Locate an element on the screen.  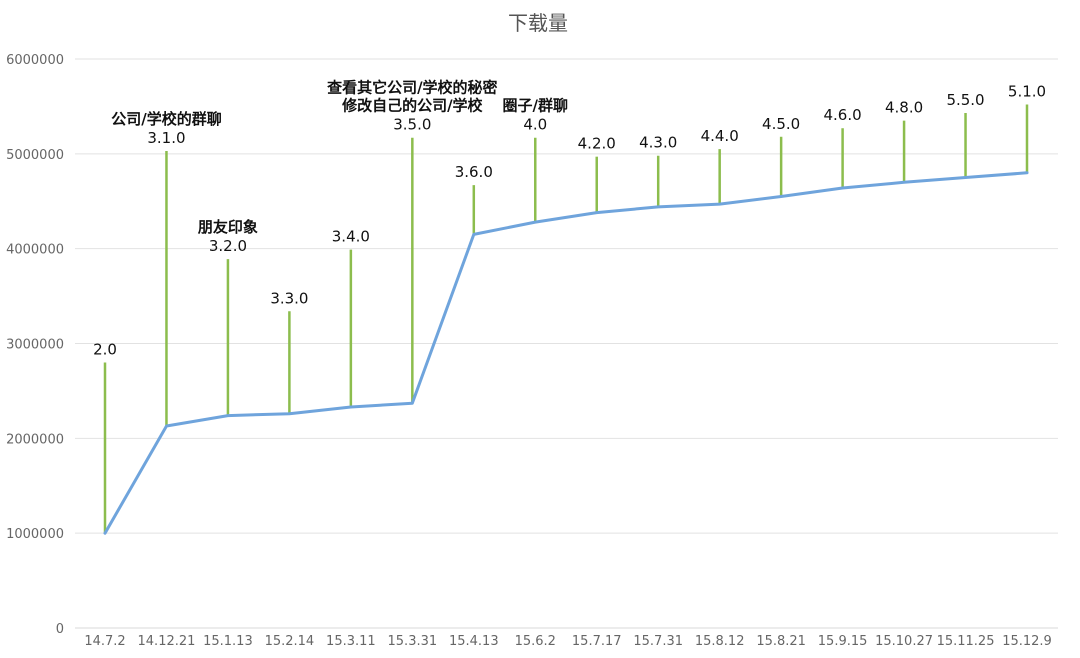
x-tick-label: 15.4.13 is located at coordinates (474, 641).